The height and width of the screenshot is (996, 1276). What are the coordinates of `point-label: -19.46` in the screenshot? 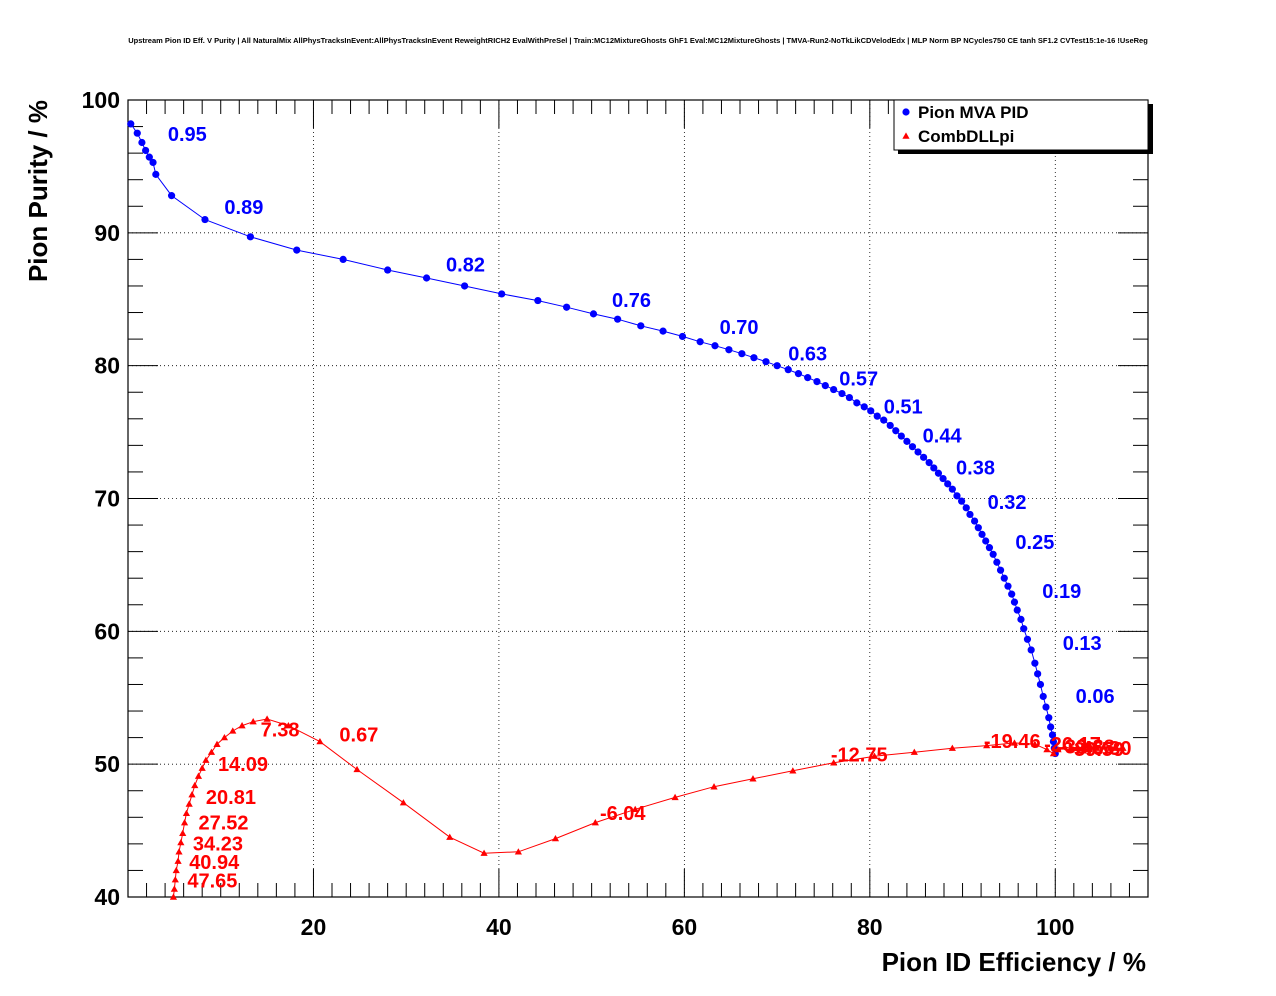 It's located at (1012, 742).